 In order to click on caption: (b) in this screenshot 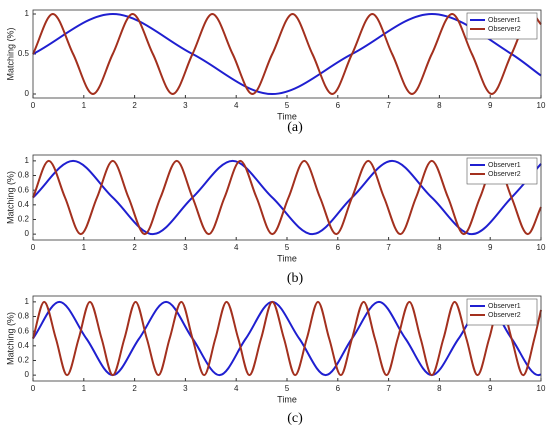, I will do `click(295, 278)`.